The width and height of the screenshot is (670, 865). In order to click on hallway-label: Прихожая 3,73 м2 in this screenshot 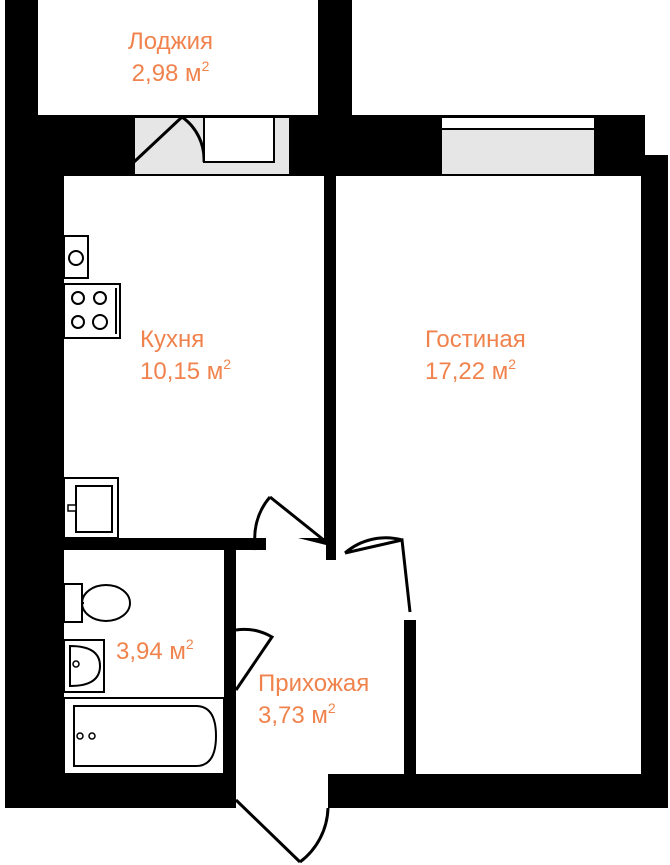, I will do `click(313, 700)`.